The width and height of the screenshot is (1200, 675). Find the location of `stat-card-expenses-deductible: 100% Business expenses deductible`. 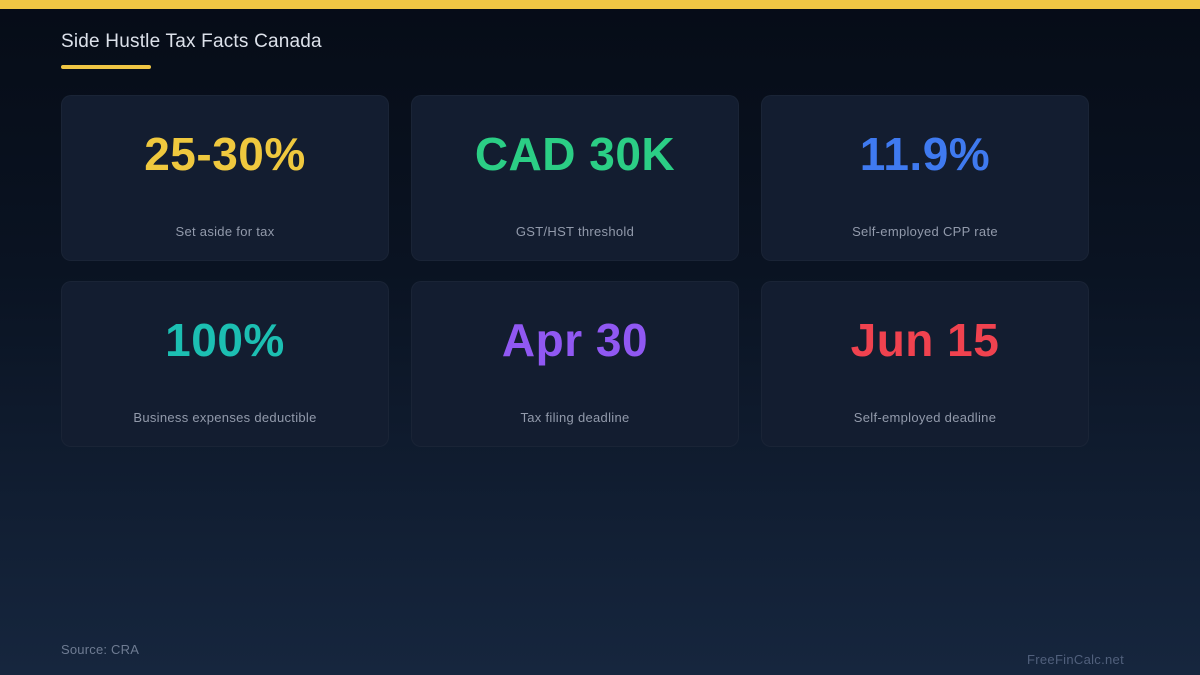

stat-card-expenses-deductible: 100% Business expenses deductible is located at coordinates (225, 364).